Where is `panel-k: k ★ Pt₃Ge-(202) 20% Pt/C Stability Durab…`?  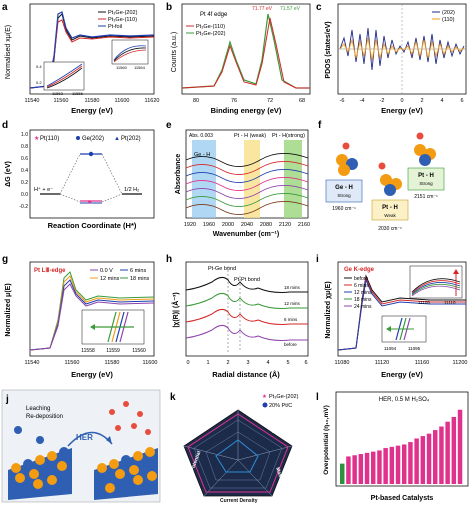 panel-k: k ★ Pt₃Ge-(202) 20% Pt/C Stability Durab… is located at coordinates (234, 448).